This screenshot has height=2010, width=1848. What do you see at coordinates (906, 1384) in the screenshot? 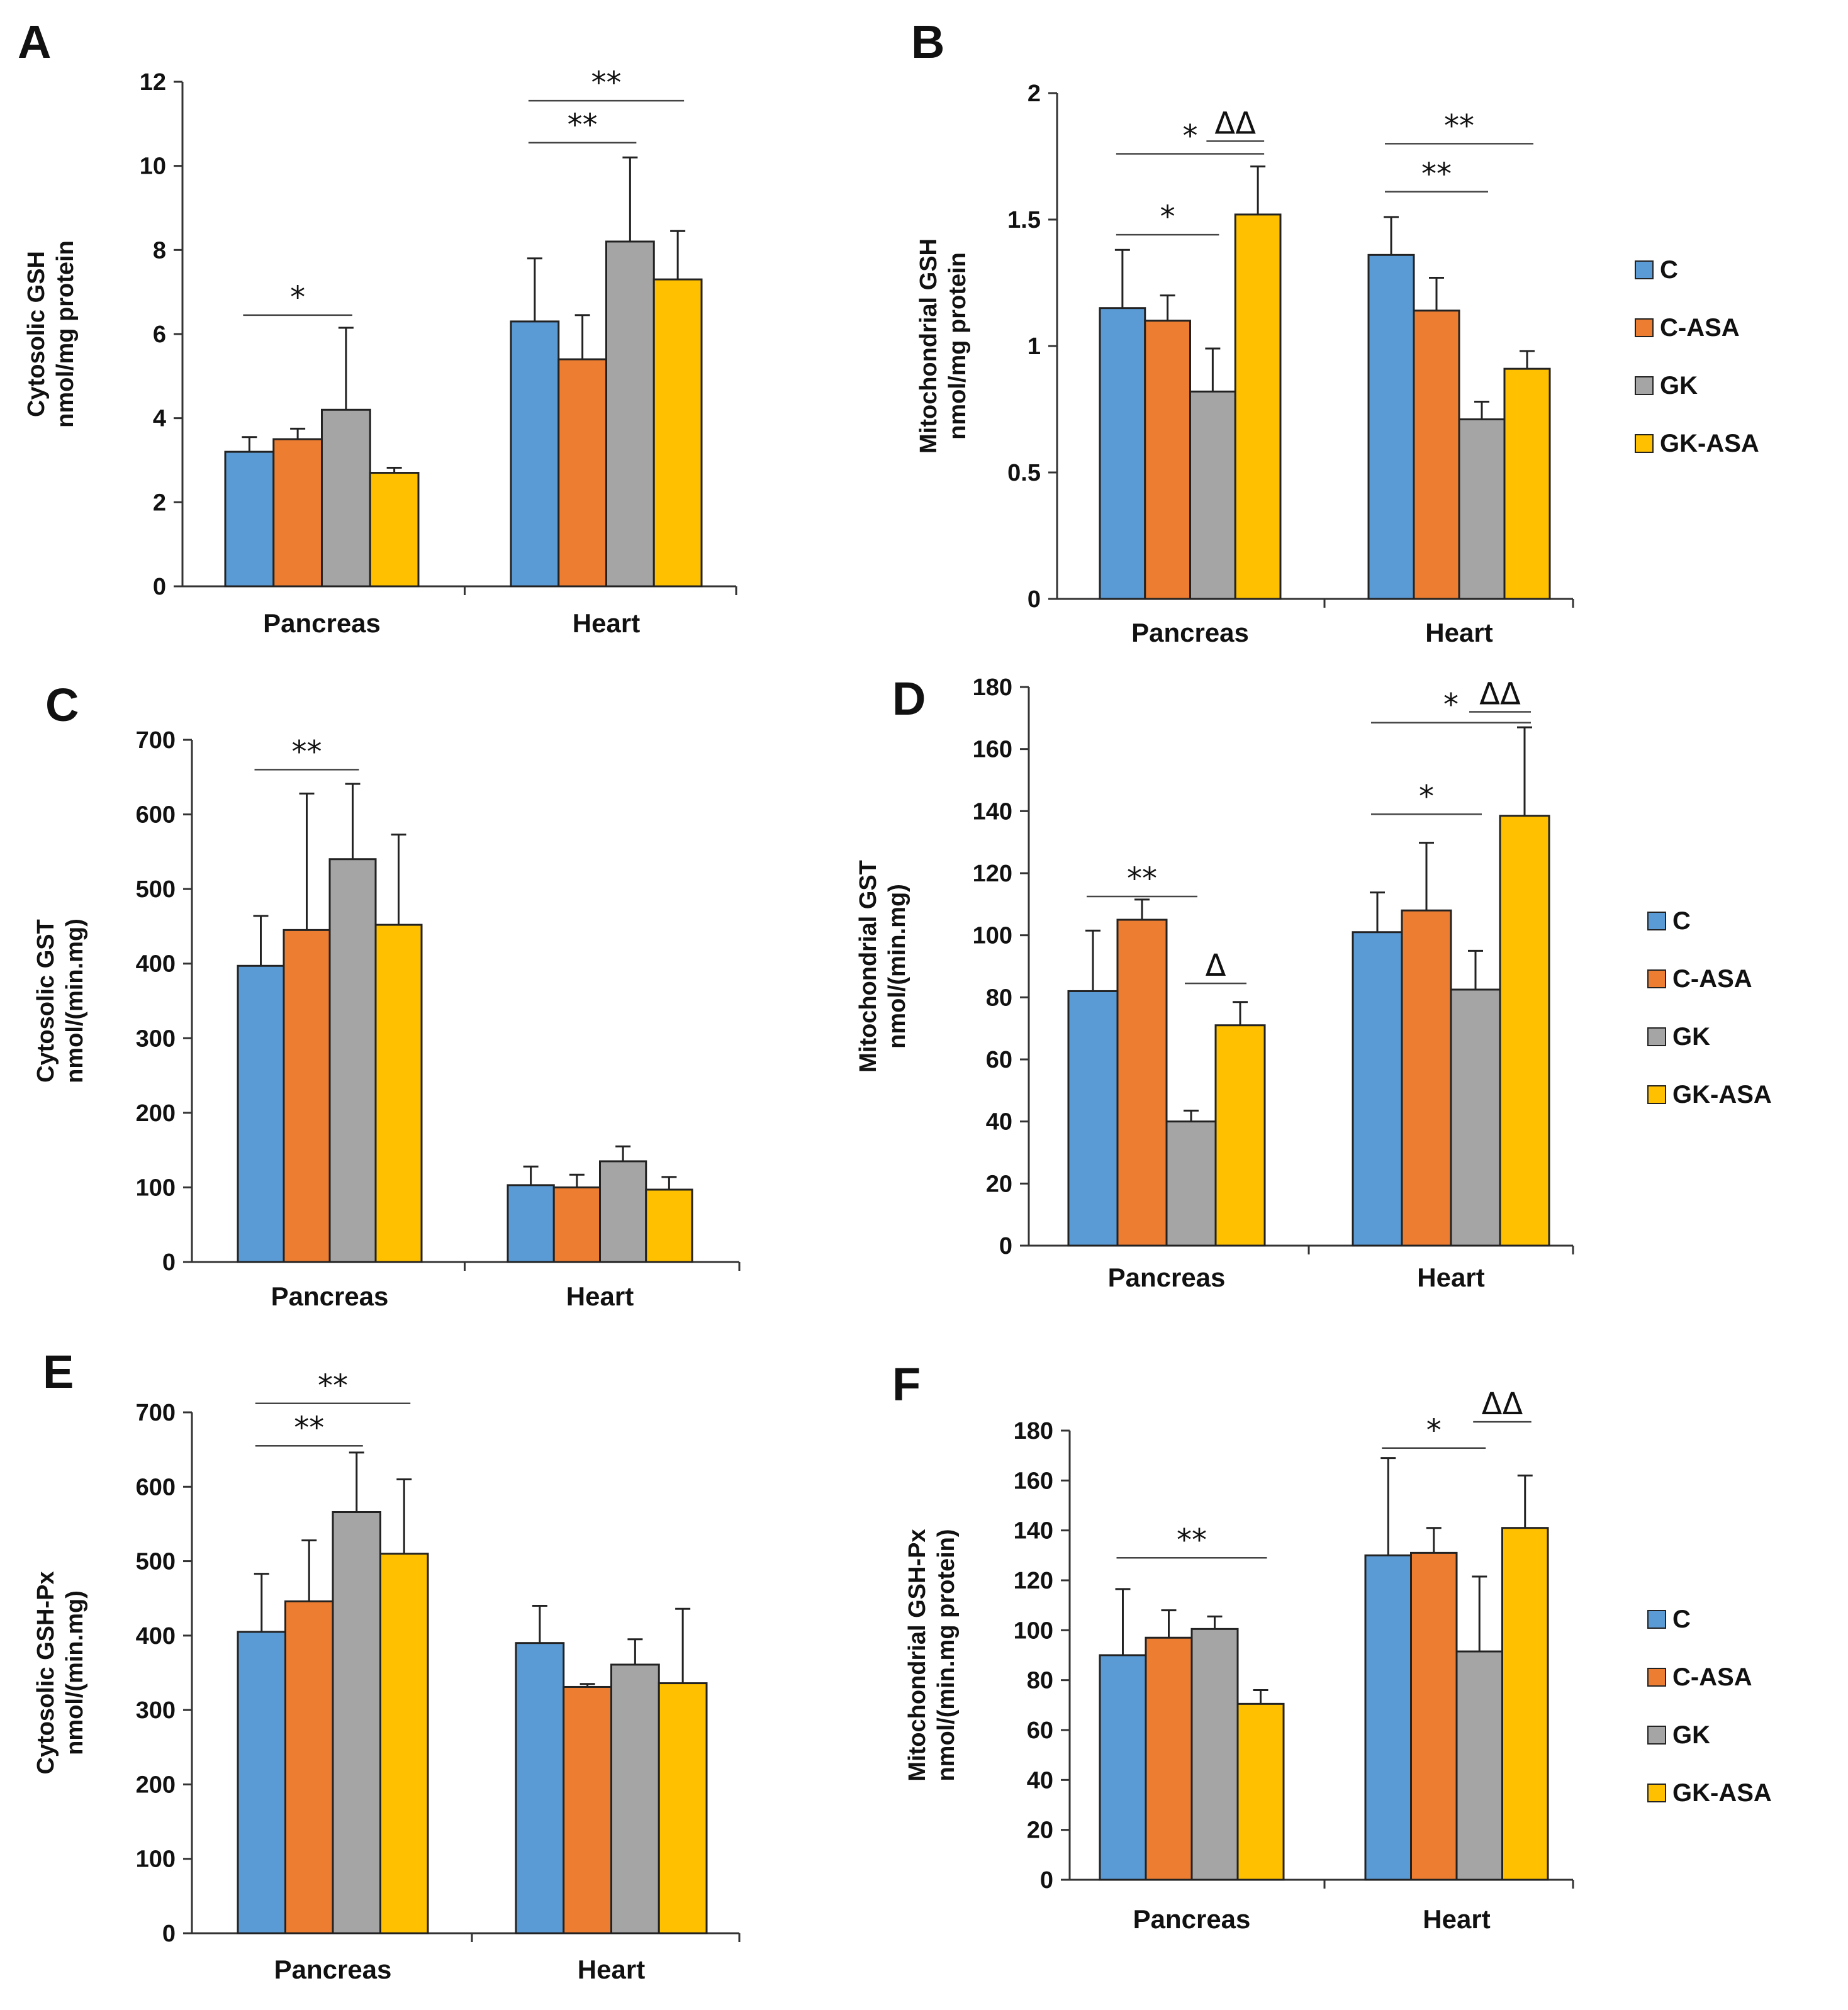
I see `panel-label-f: F` at bounding box center [906, 1384].